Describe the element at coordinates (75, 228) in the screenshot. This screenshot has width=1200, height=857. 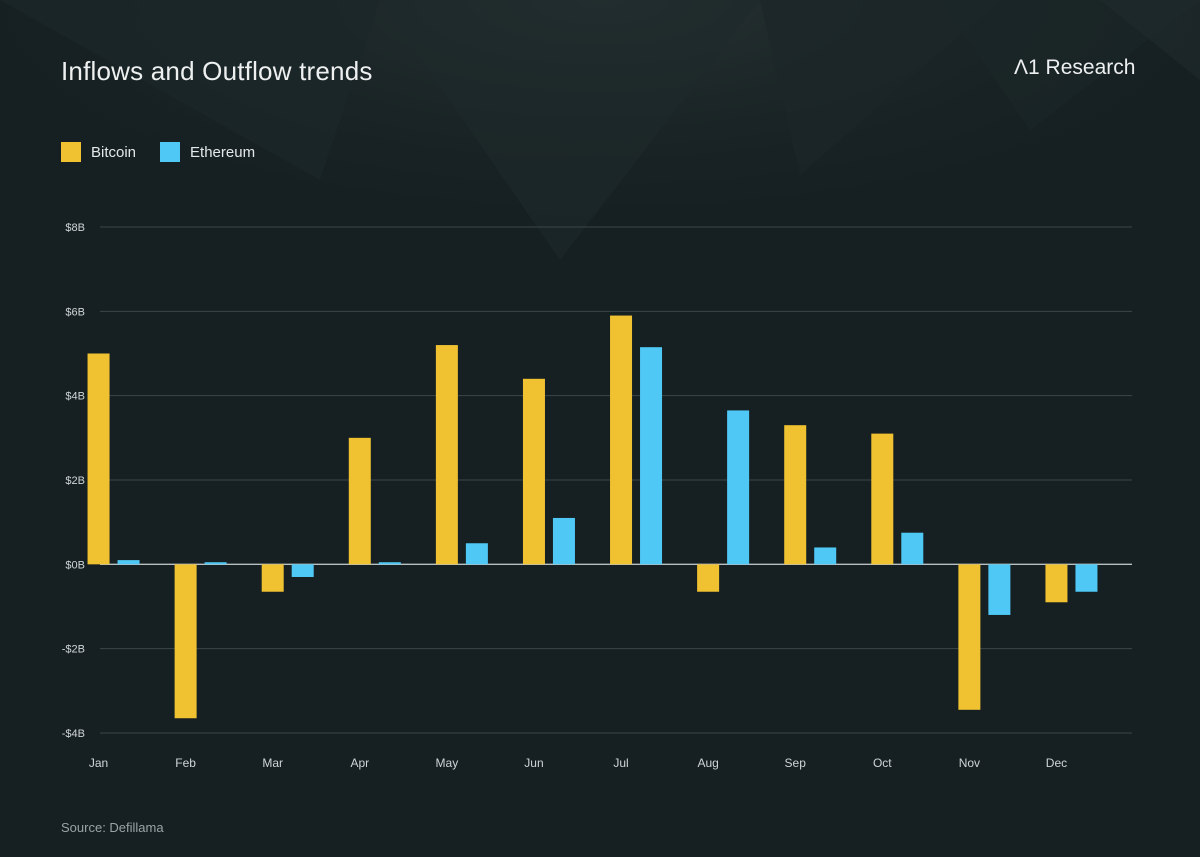
I see `y-tick-label: $8B` at that location.